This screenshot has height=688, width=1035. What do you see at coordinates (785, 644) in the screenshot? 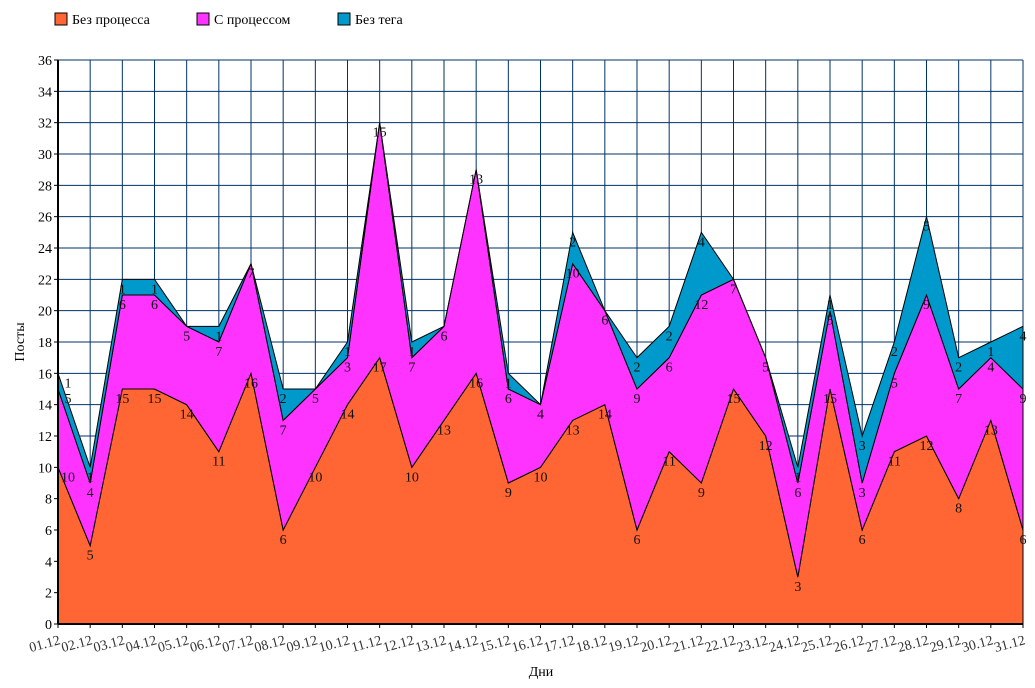
I see `x-tick-label: 24.12` at bounding box center [785, 644].